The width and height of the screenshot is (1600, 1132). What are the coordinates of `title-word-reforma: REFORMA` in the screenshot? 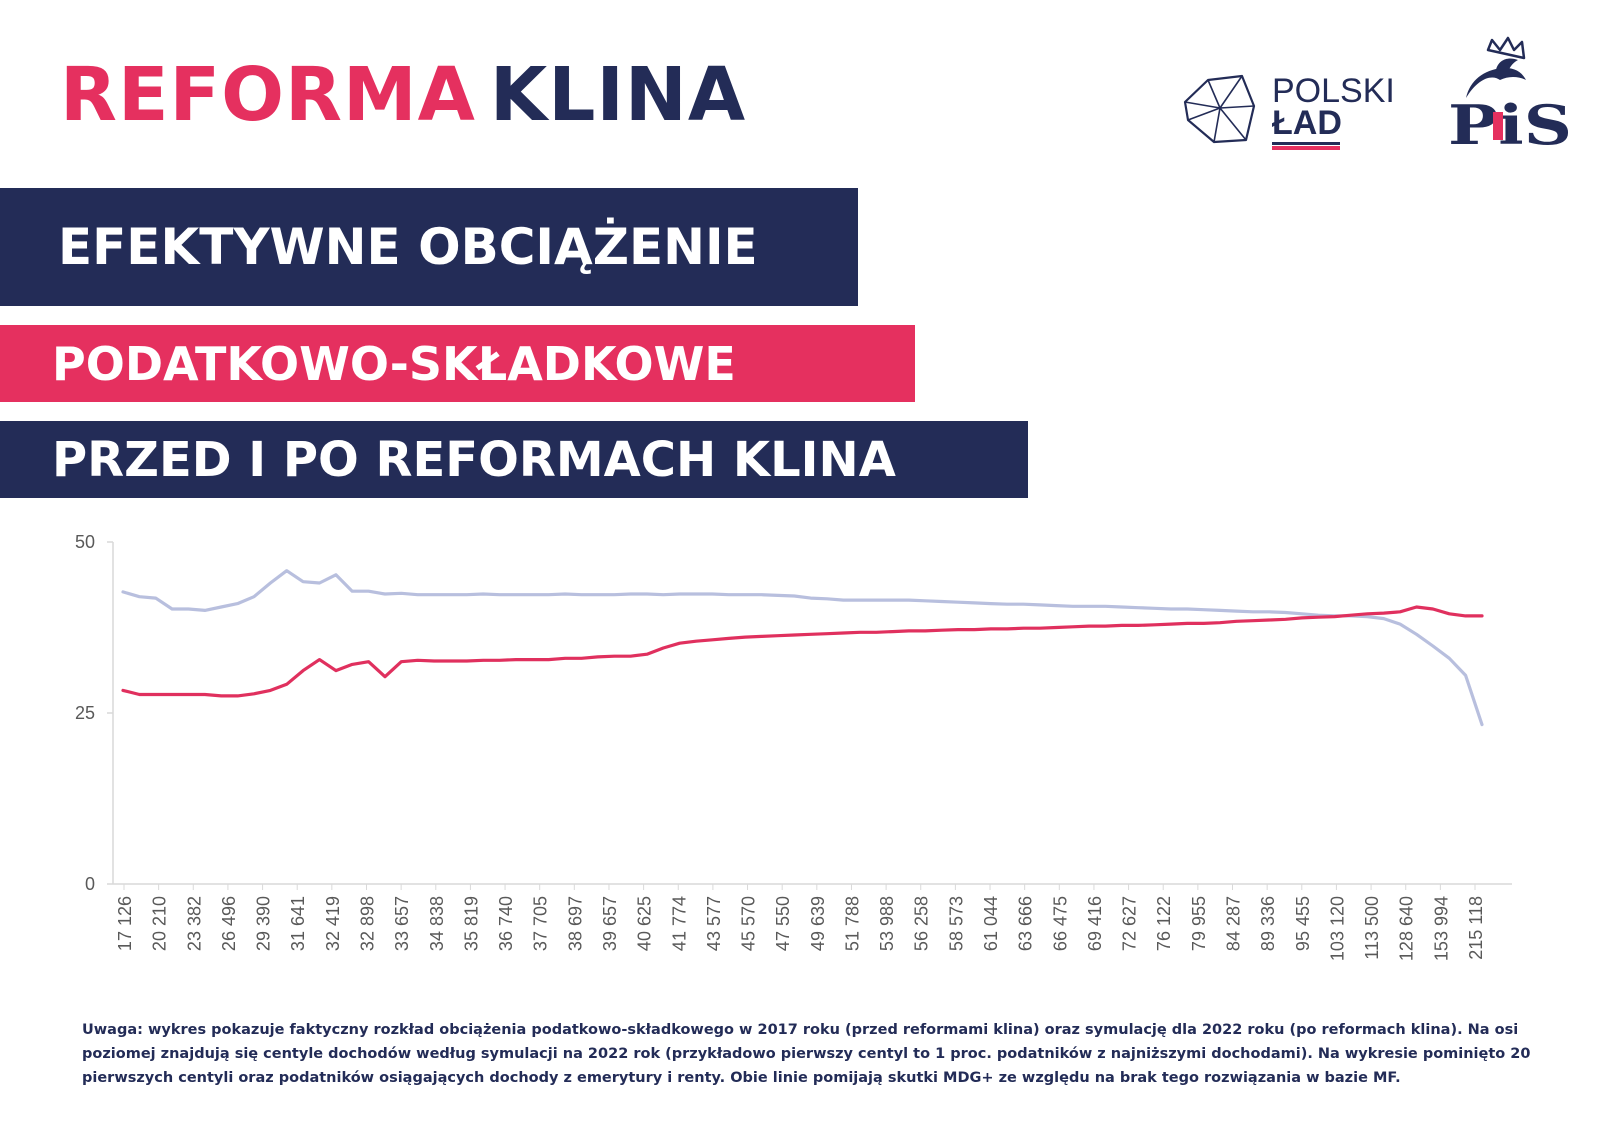 It's located at (268, 95).